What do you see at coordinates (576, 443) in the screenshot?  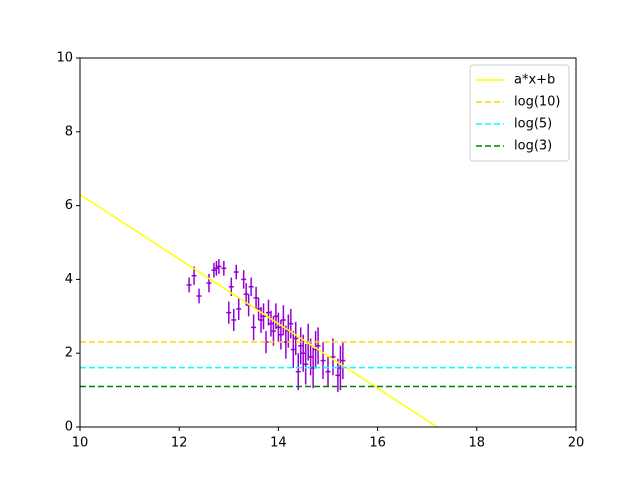 I see `x-tick-label: 20` at bounding box center [576, 443].